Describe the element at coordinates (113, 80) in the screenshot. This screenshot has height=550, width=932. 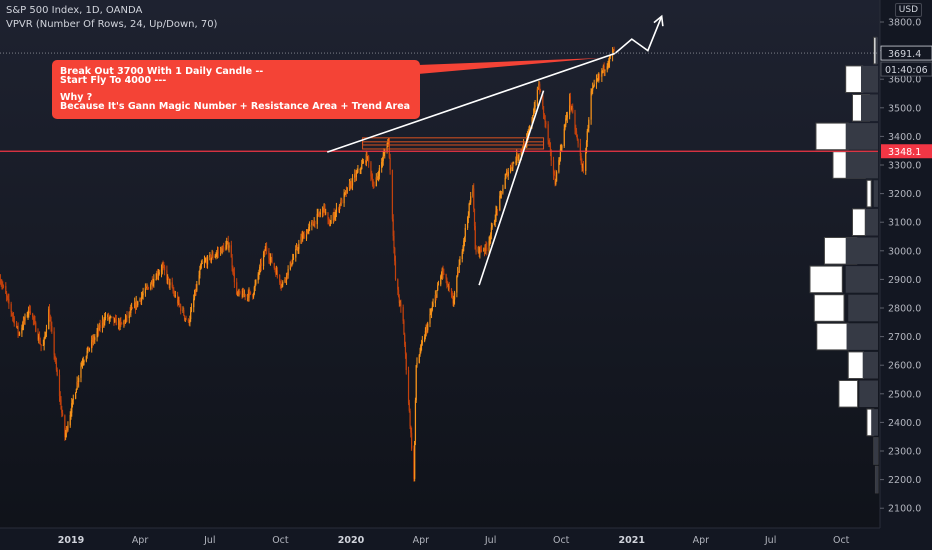
I see `annotation-text: Start Fly To 4000 ---` at that location.